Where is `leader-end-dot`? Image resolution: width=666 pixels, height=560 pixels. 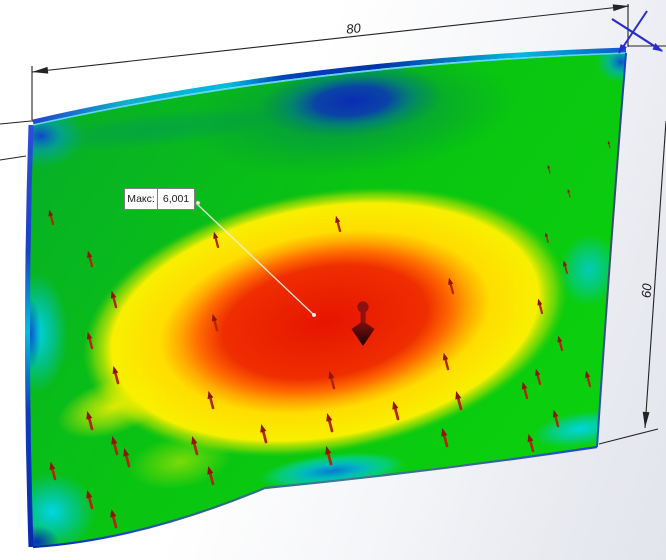 leader-end-dot is located at coordinates (314, 315).